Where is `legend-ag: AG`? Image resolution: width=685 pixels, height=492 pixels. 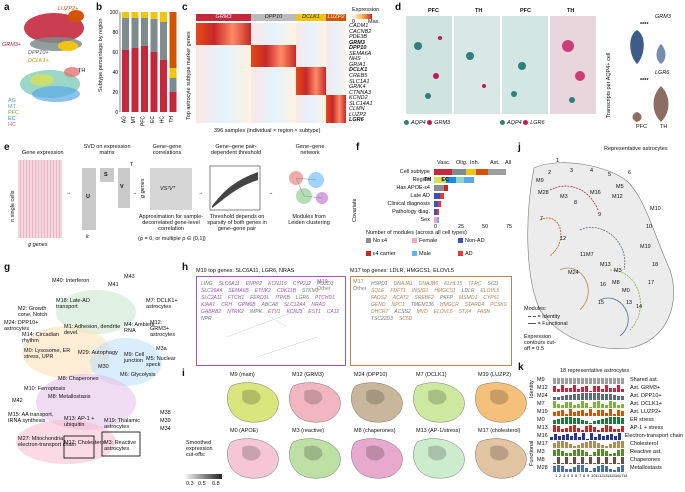
legend-ag: AG is located at coordinates (12, 101).